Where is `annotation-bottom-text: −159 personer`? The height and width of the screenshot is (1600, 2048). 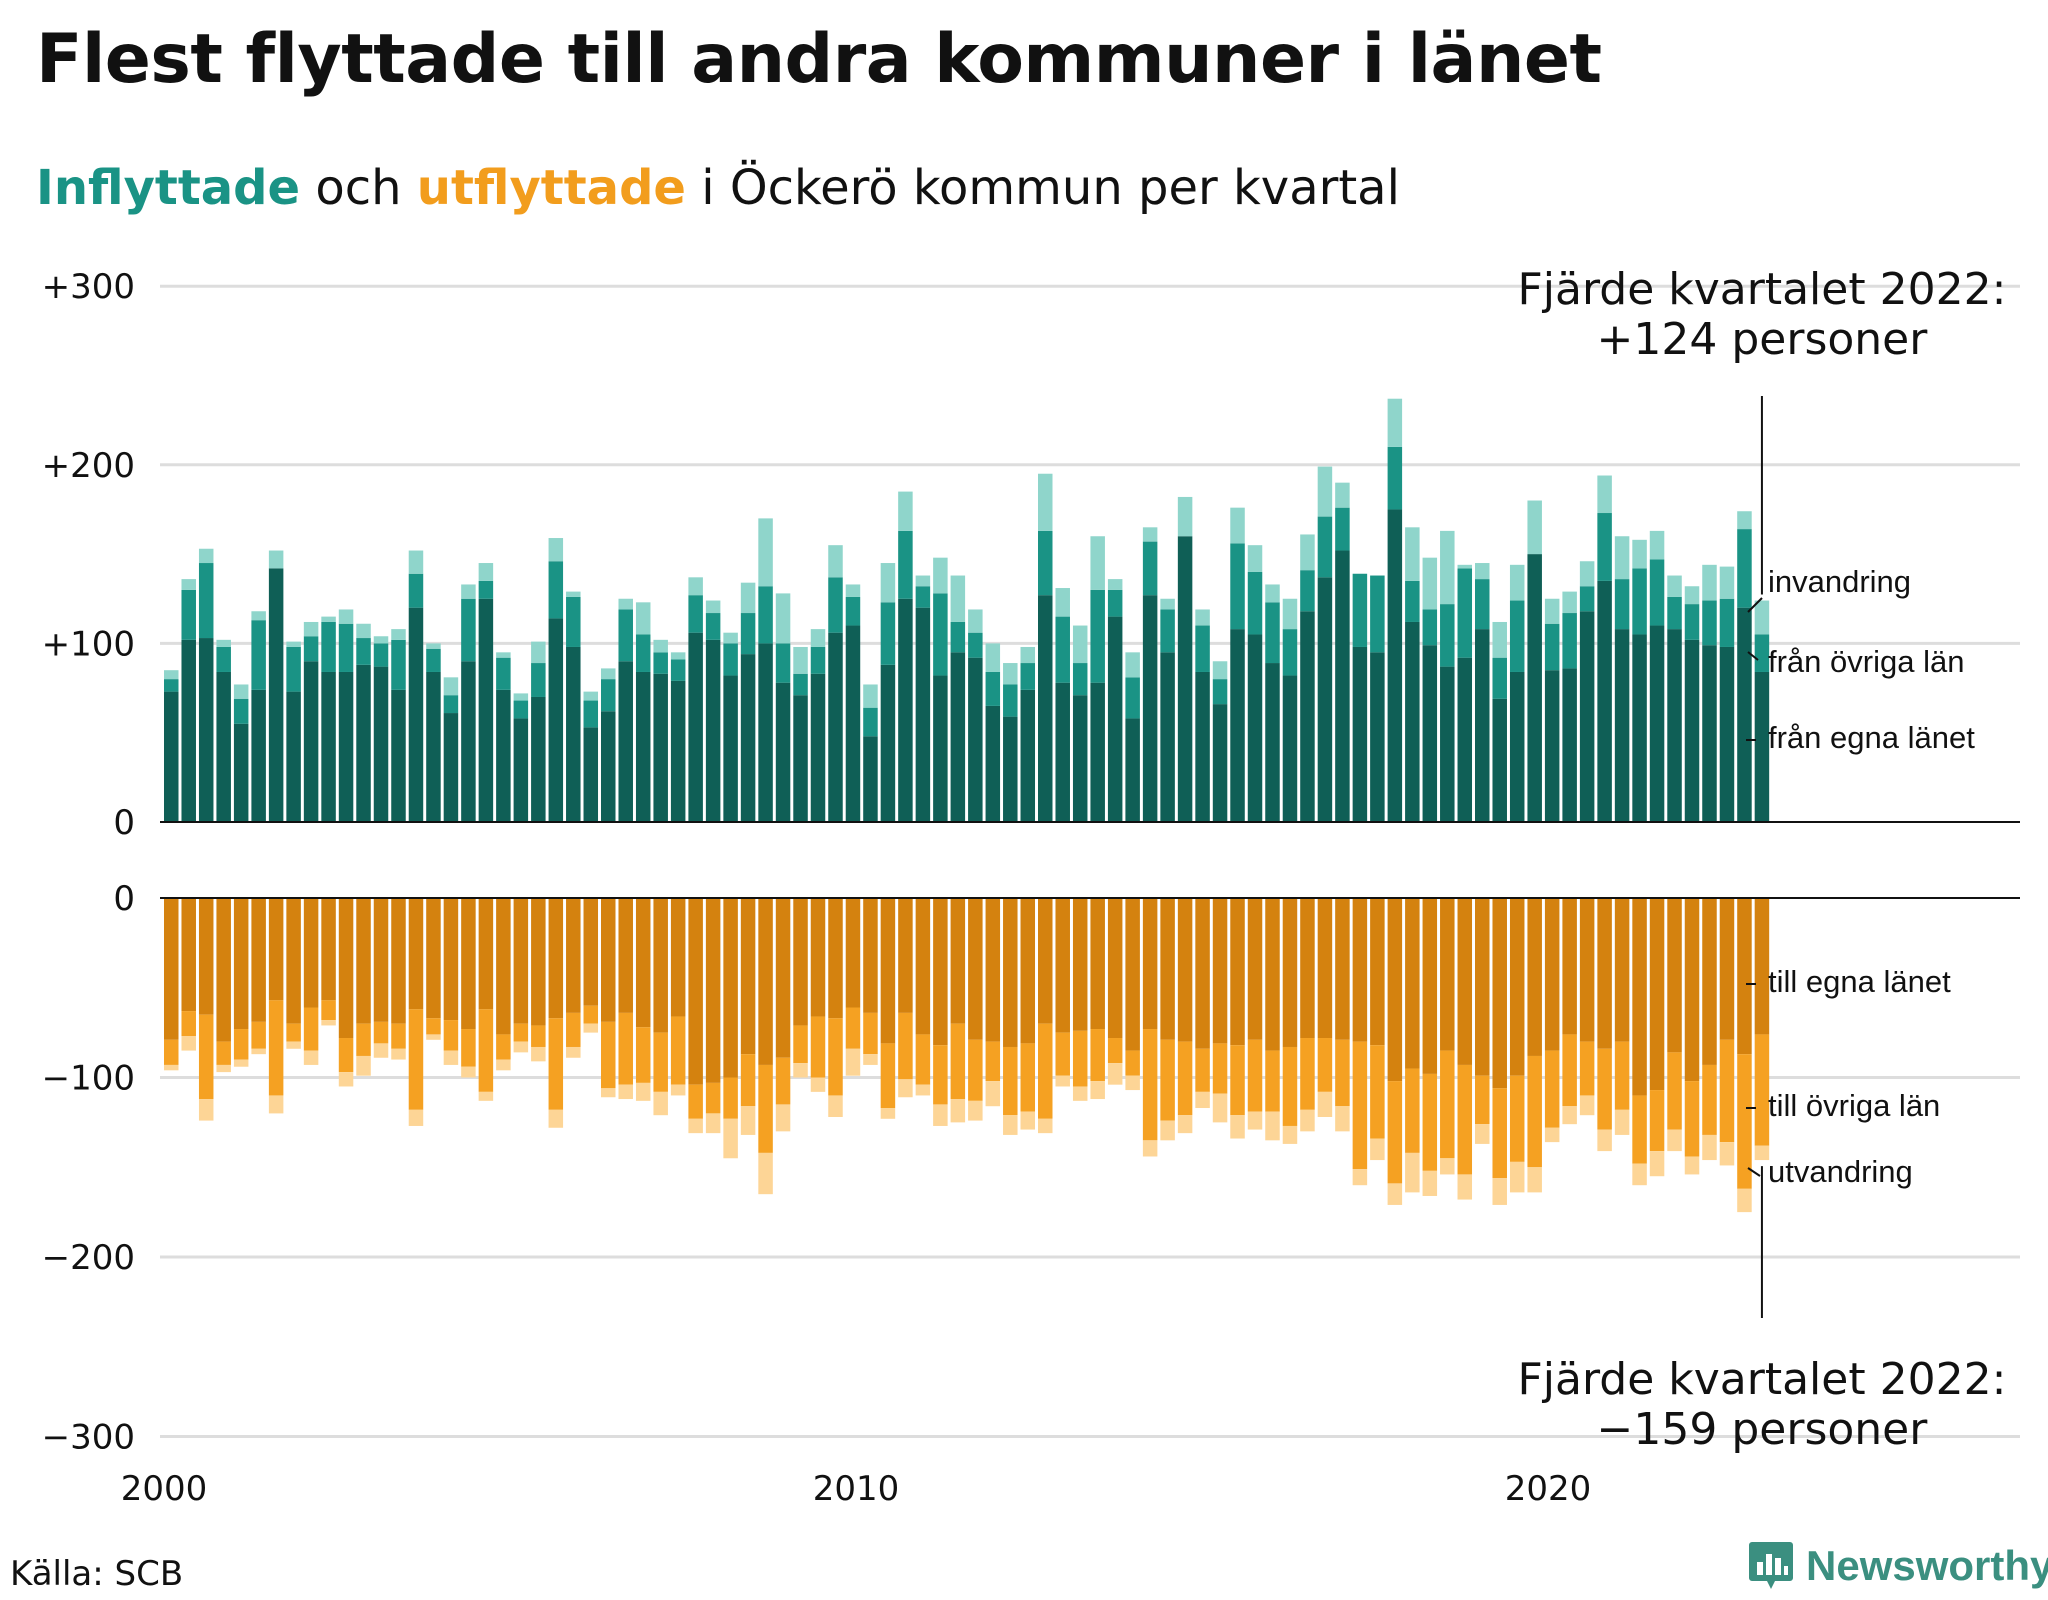
annotation-bottom-text: −159 personer is located at coordinates (1763, 1429).